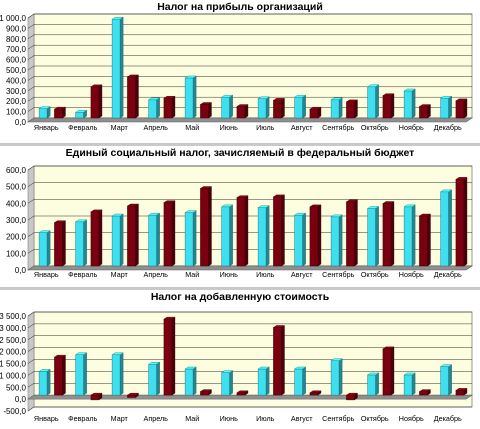  Describe the element at coordinates (120, 127) in the screenshot. I see `x-tick-label: Март` at that location.